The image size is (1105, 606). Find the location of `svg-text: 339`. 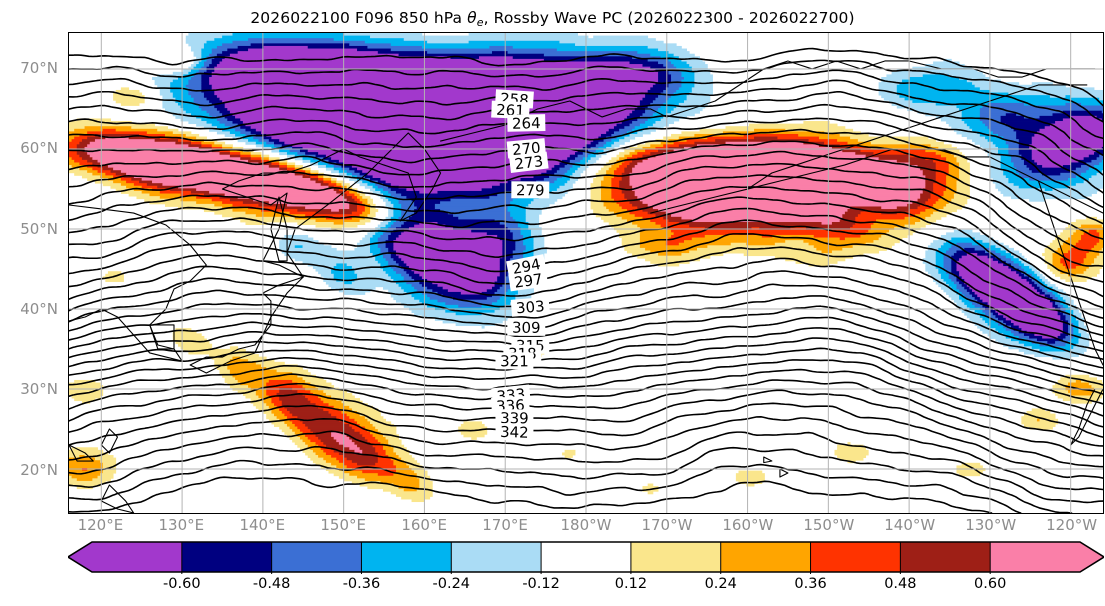

svg-text: 339 is located at coordinates (514, 418).